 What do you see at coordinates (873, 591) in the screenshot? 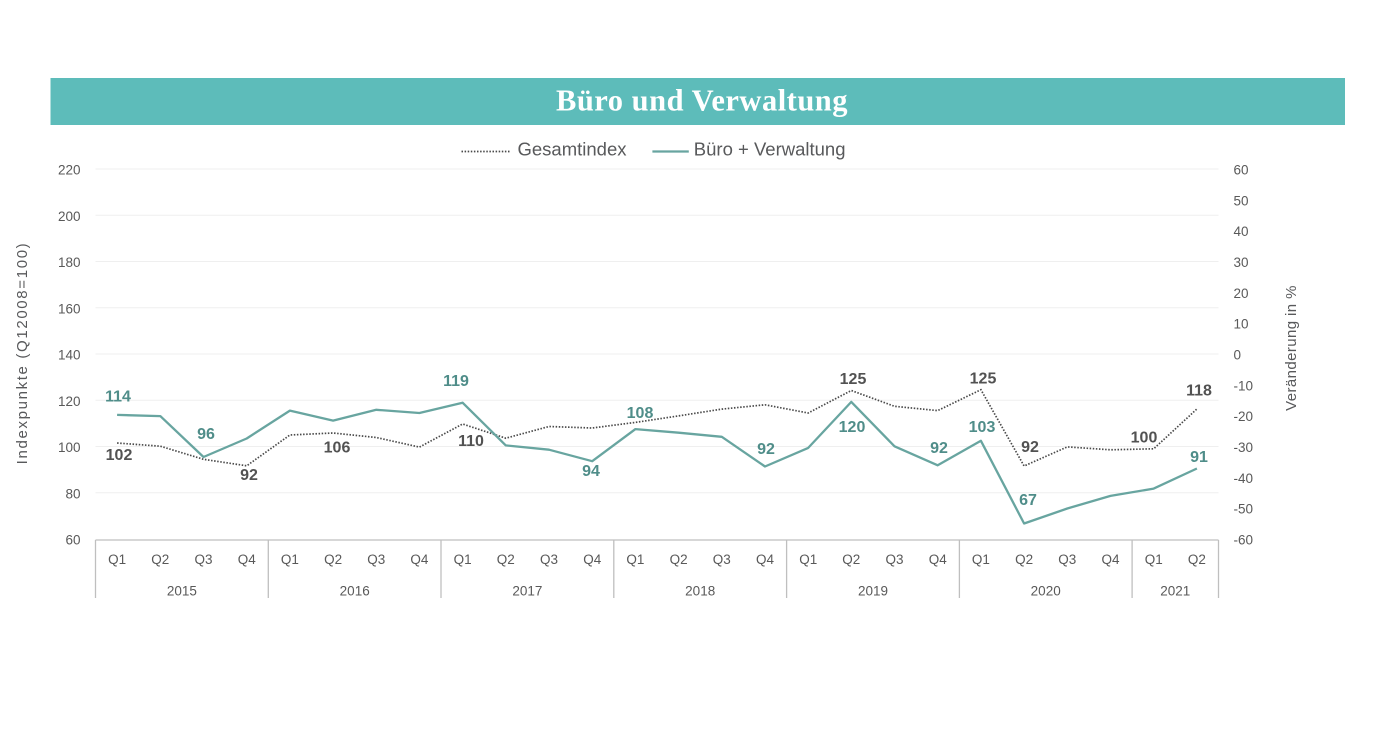
I see `svg-text: 2019` at bounding box center [873, 591].